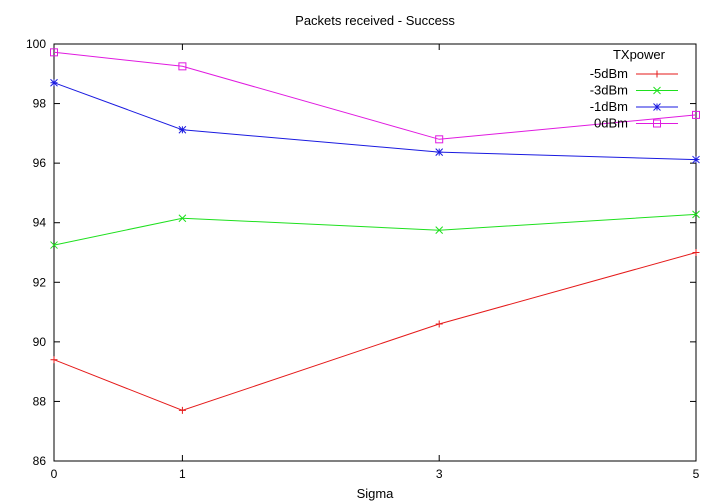  I want to click on x-tick-label: 3, so click(439, 474).